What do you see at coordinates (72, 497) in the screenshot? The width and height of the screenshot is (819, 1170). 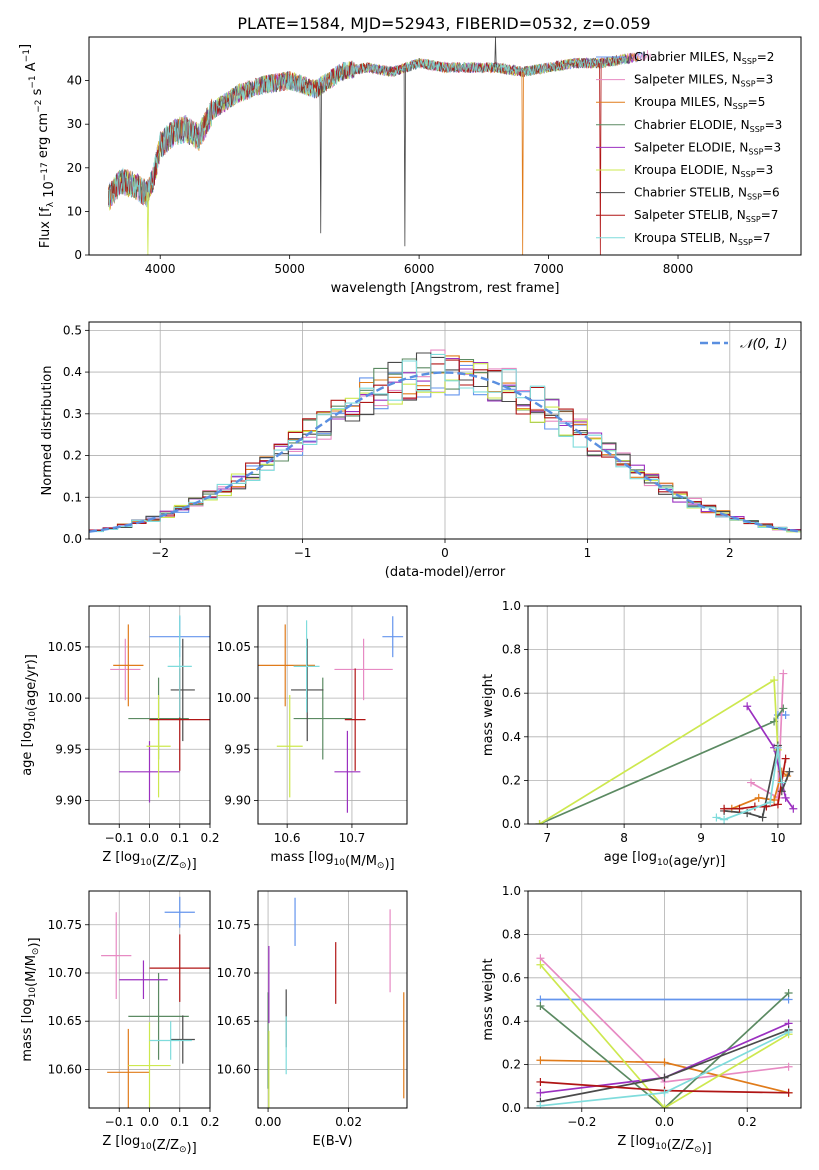 I see `y-tick-label: 0.1` at bounding box center [72, 497].